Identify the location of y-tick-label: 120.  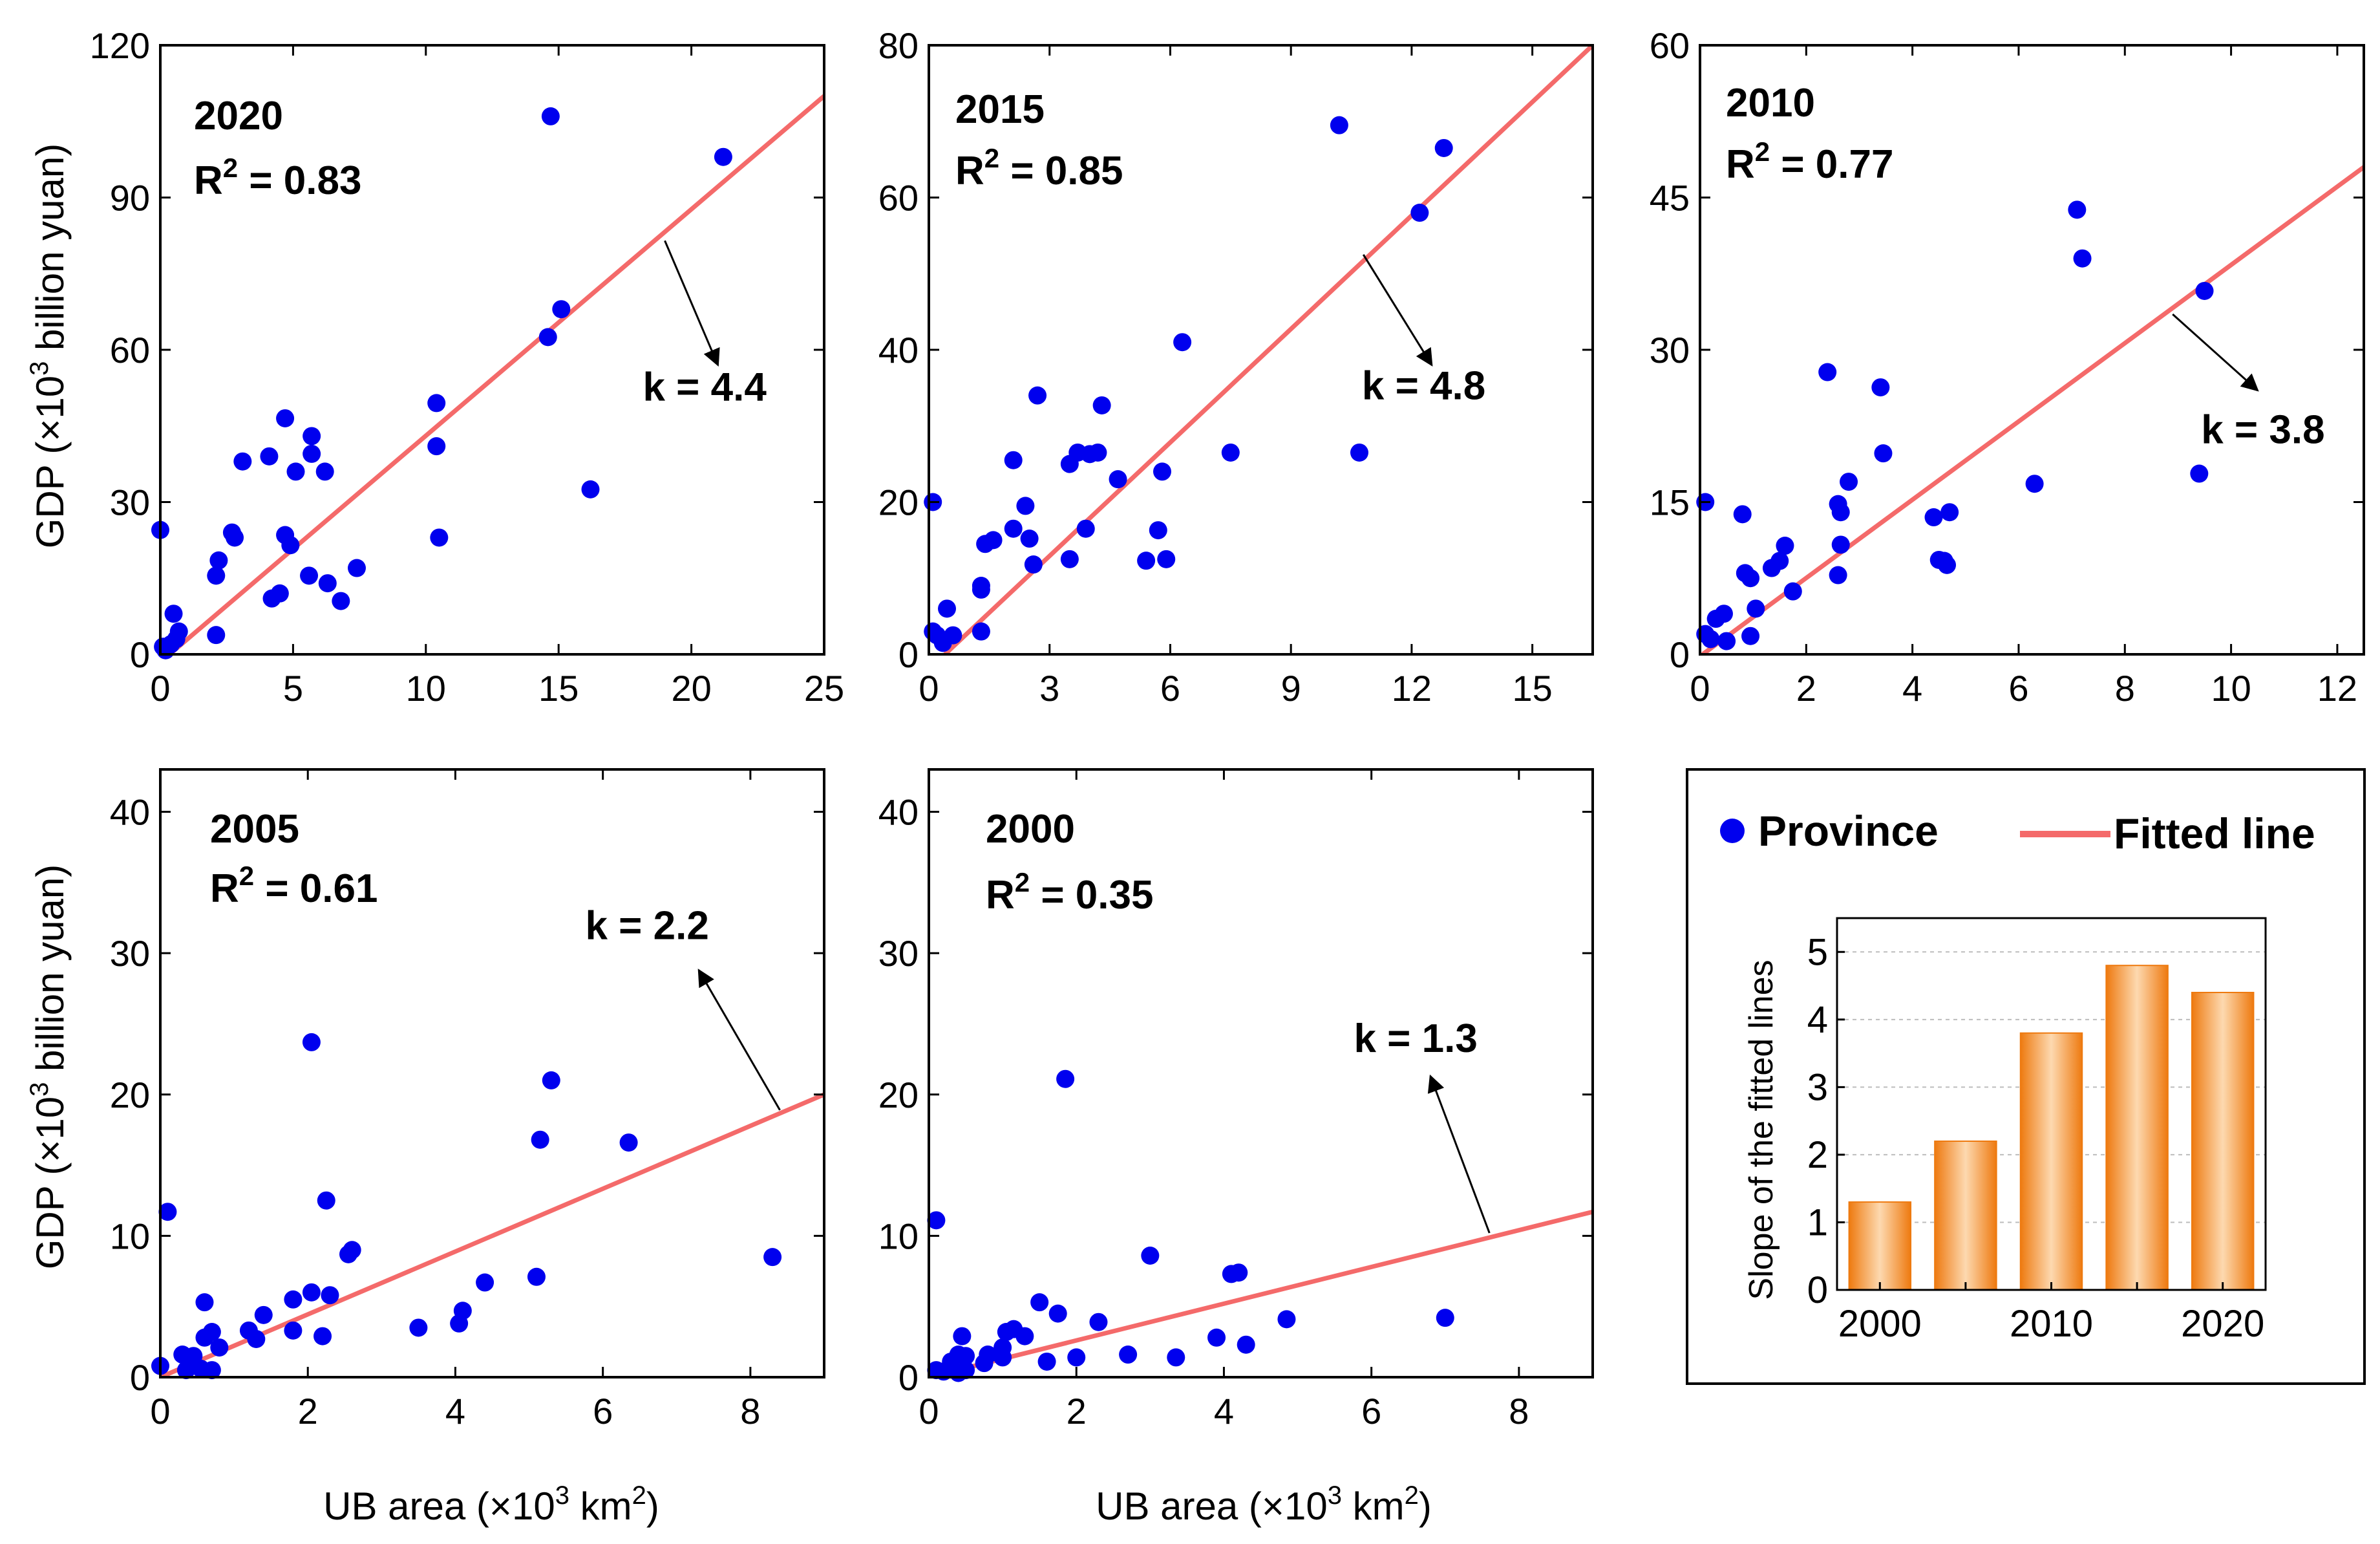
(120, 45).